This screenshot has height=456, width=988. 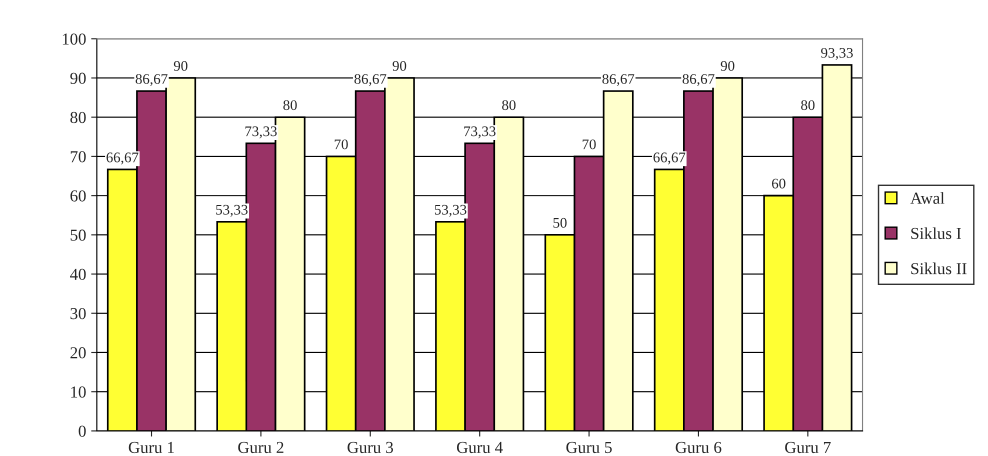 I want to click on data-label: 50, so click(x=560, y=223).